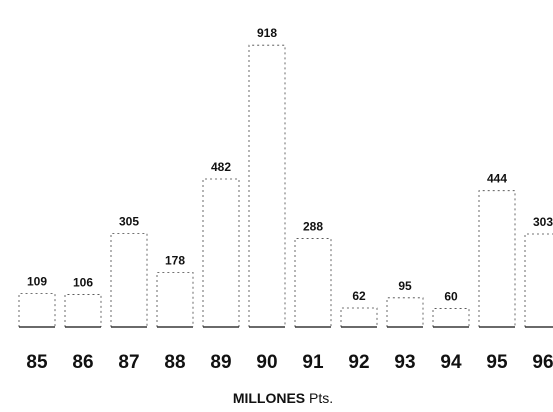  I want to click on x-tick-label-91: 91, so click(313, 362).